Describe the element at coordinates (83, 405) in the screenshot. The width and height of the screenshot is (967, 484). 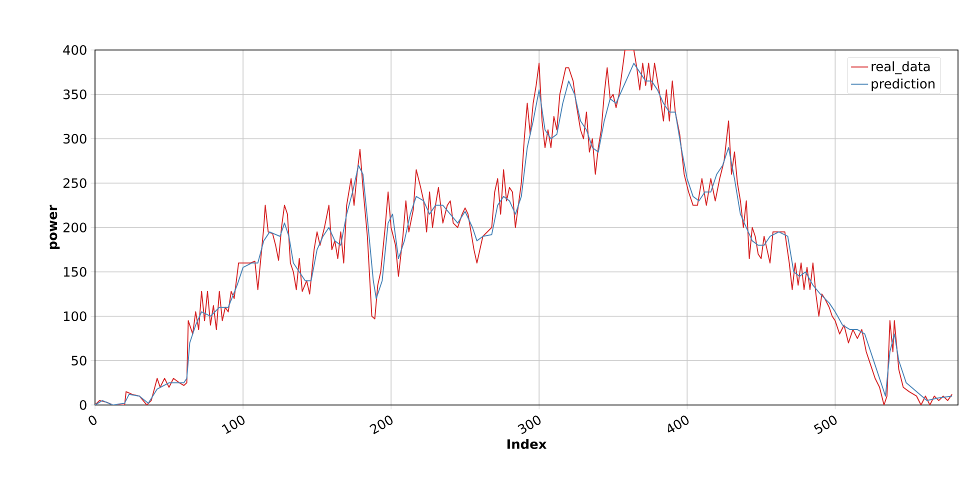
I see `y-tick-label: 0` at that location.